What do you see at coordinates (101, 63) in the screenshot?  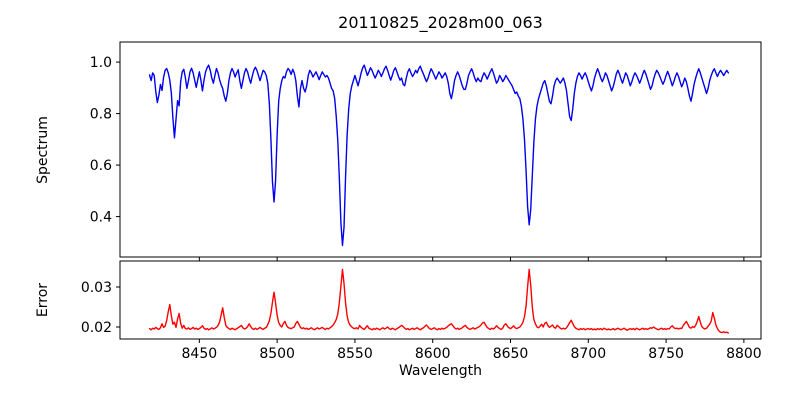 I see `y-tick-label: 1.0` at bounding box center [101, 63].